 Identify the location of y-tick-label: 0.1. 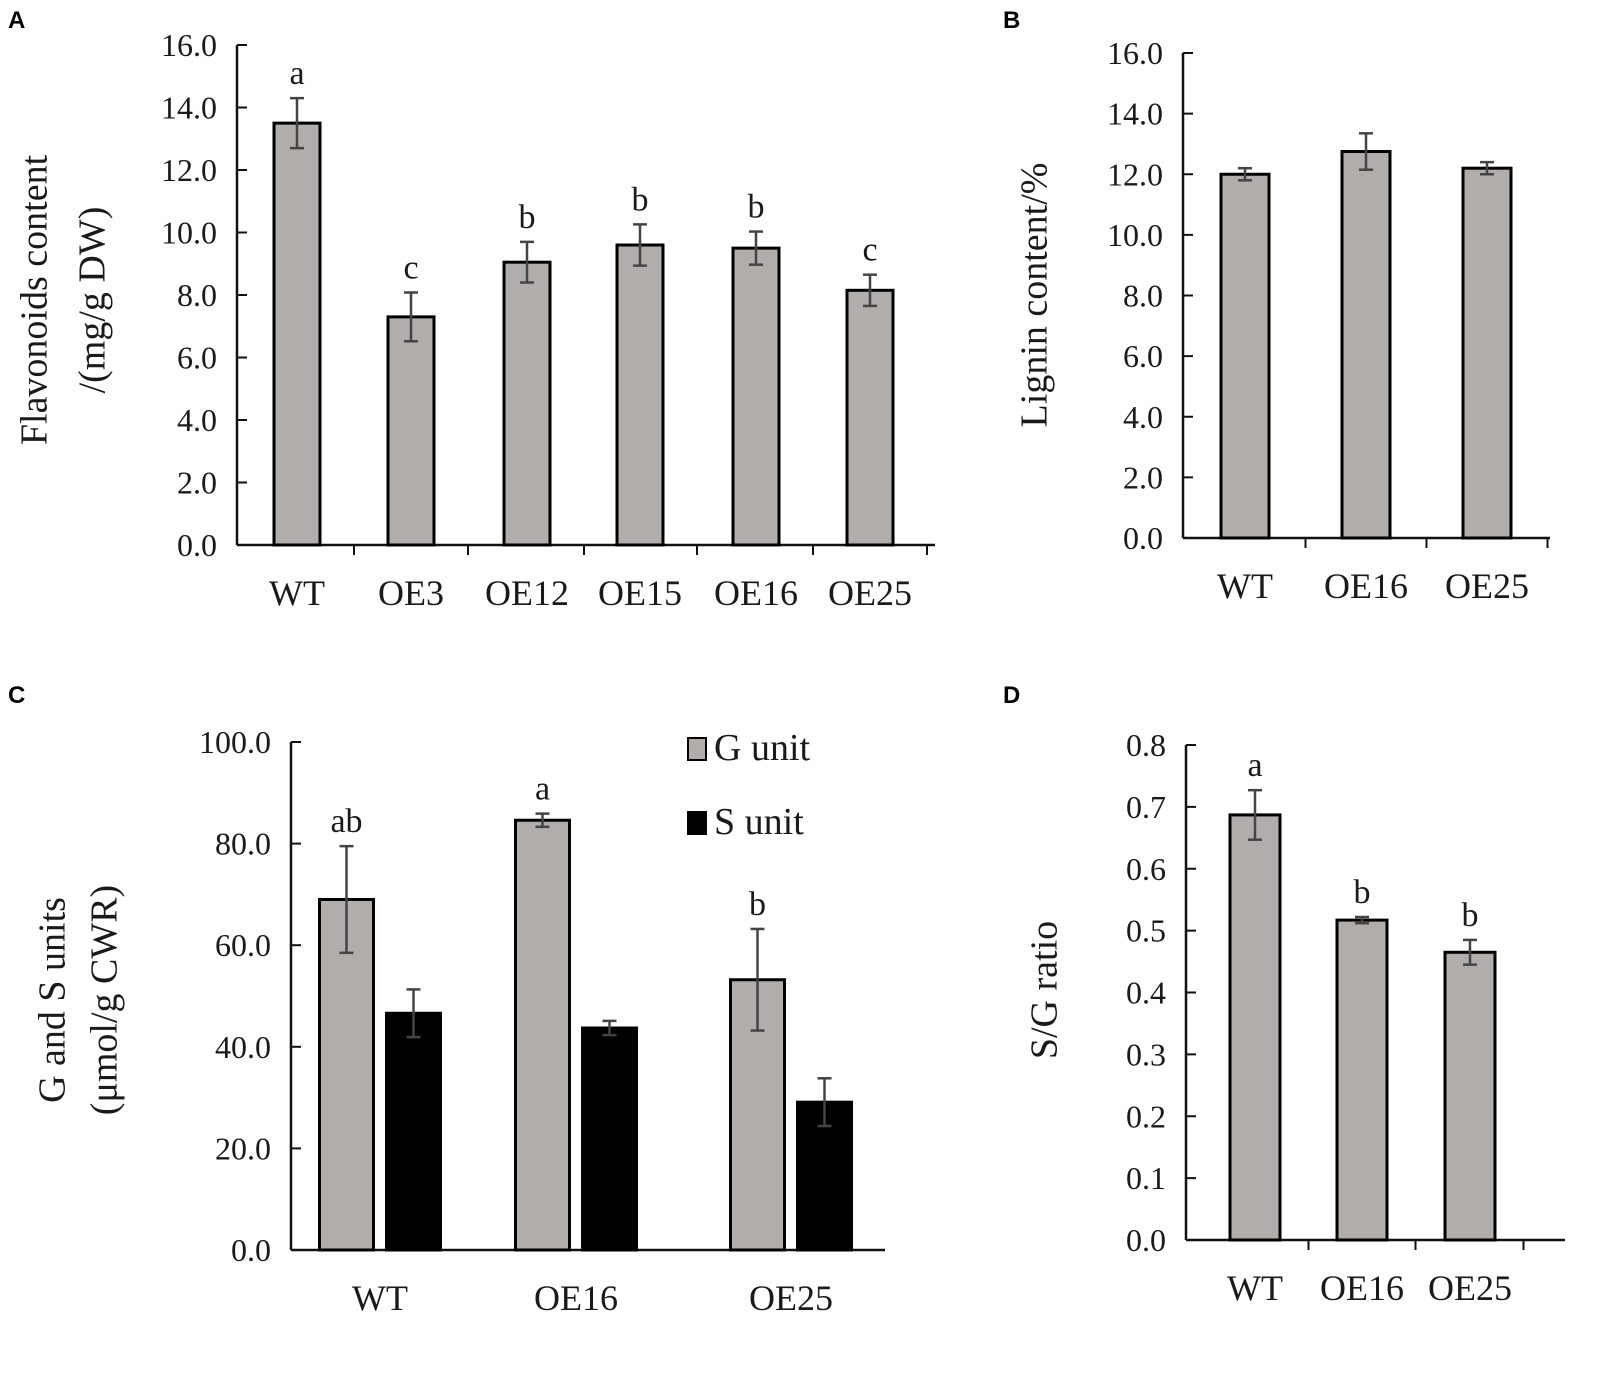
(1146, 1178).